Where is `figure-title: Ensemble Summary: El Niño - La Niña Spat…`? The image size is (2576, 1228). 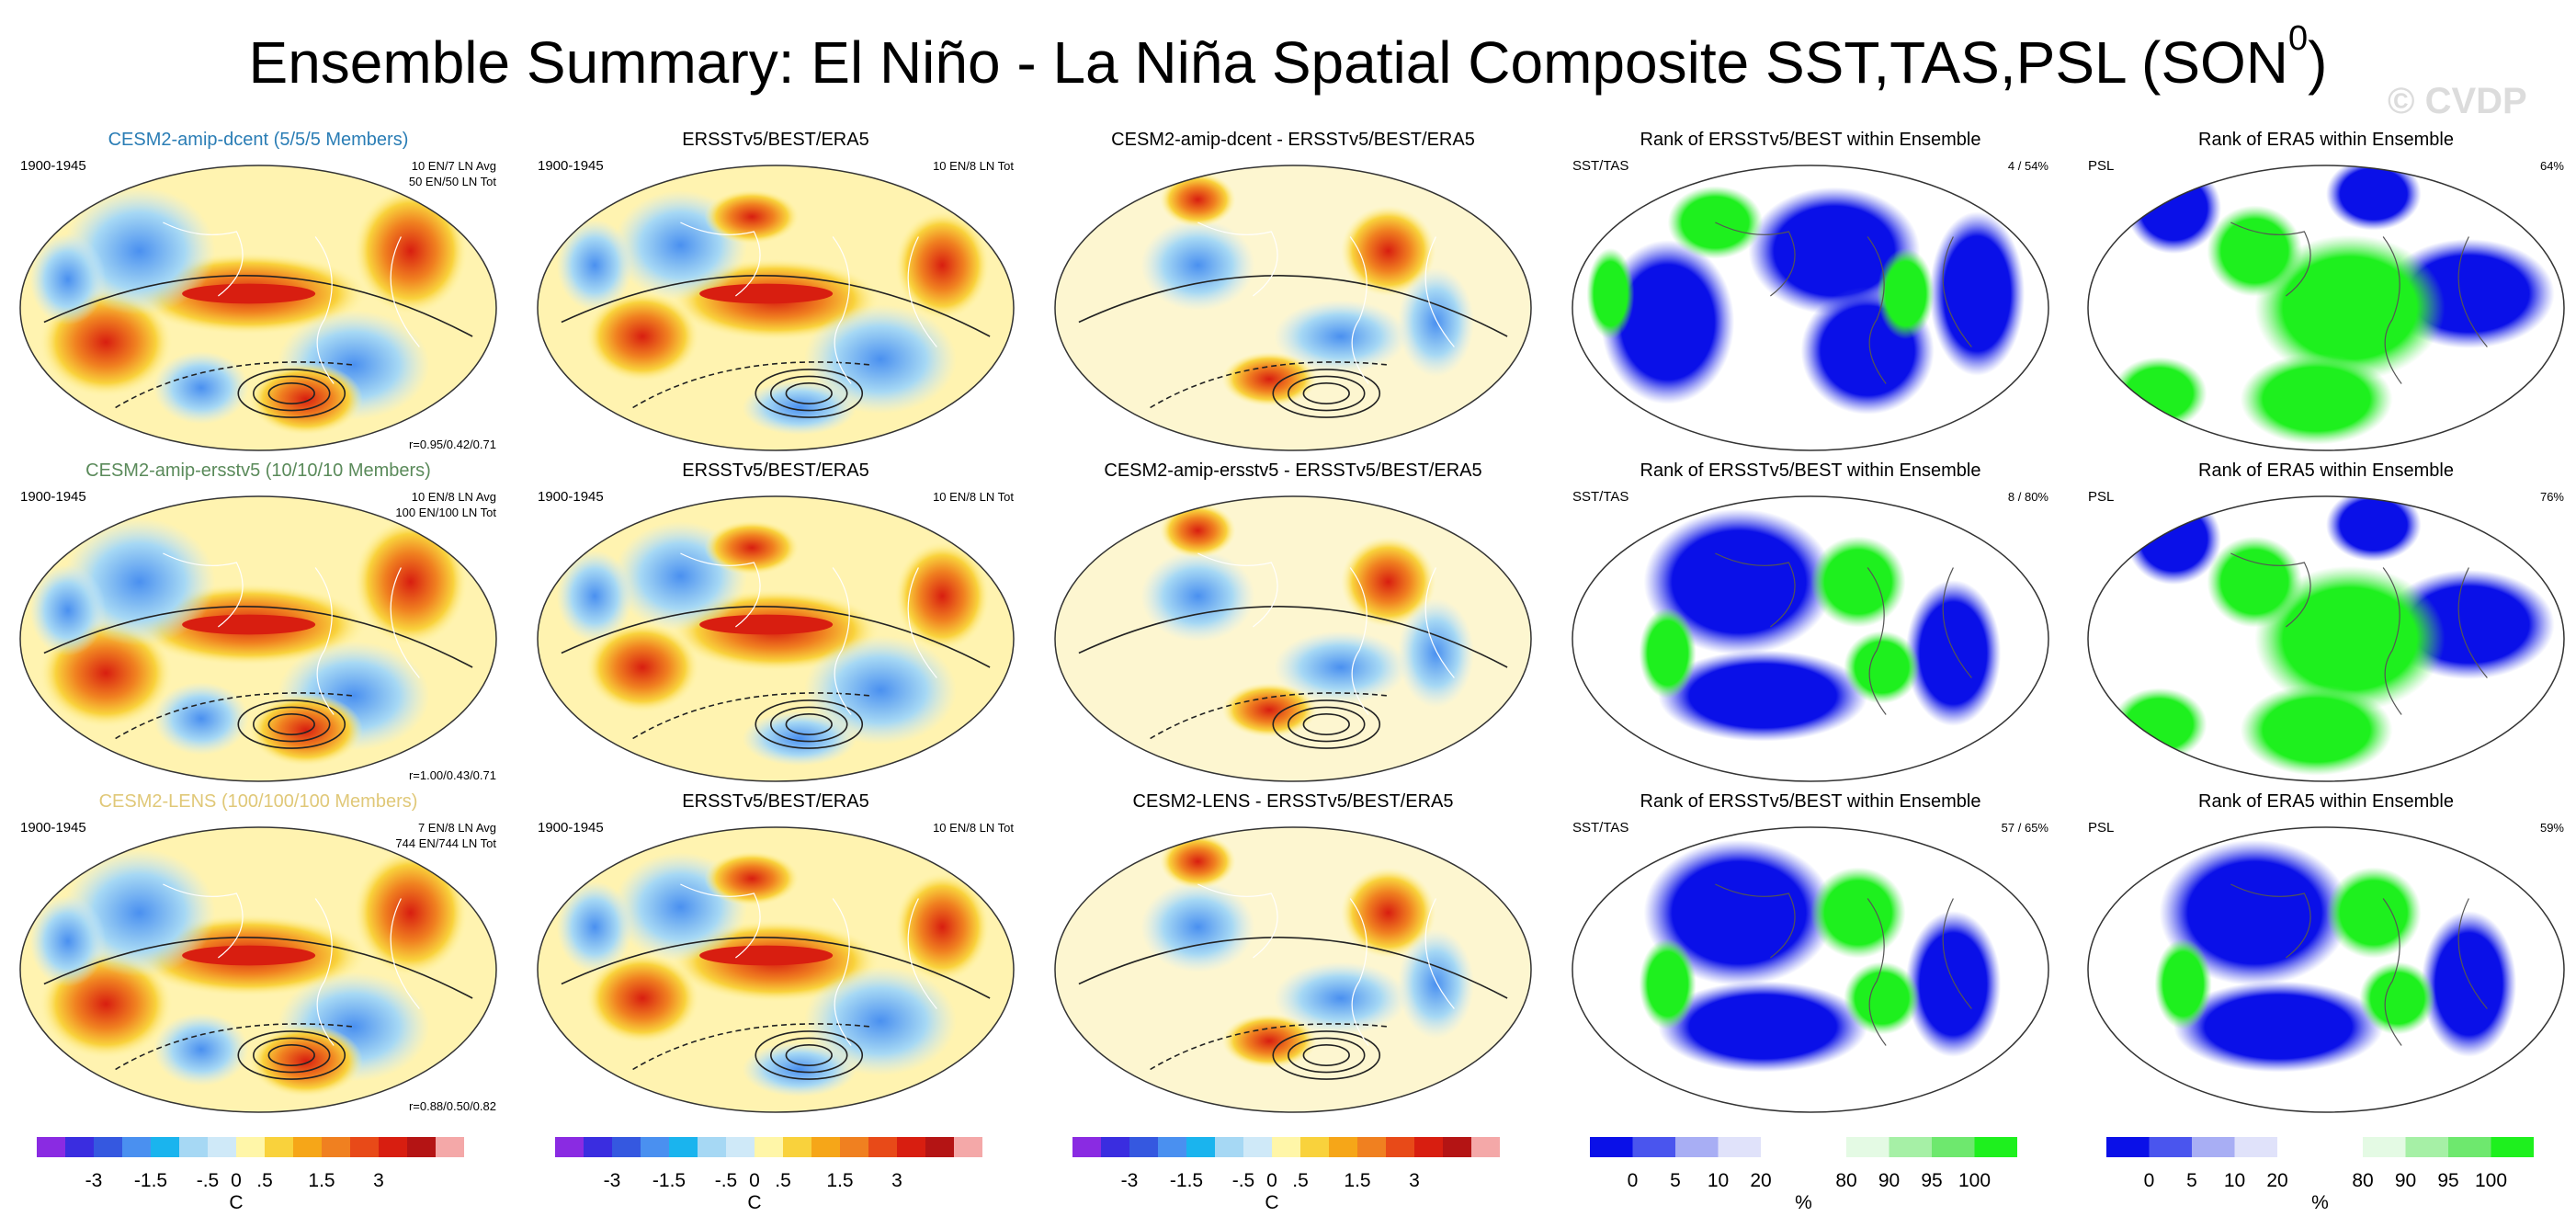 figure-title: Ensemble Summary: El Niño - La Niña Spat… is located at coordinates (1288, 59).